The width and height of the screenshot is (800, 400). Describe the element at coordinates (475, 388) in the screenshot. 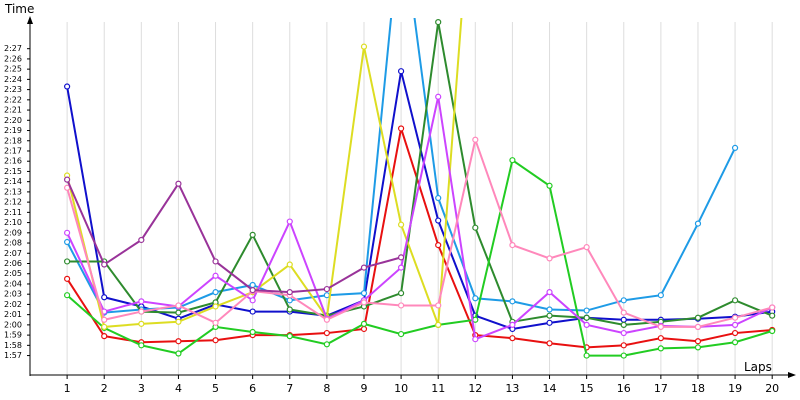

I see `x-tick-label: 12` at that location.